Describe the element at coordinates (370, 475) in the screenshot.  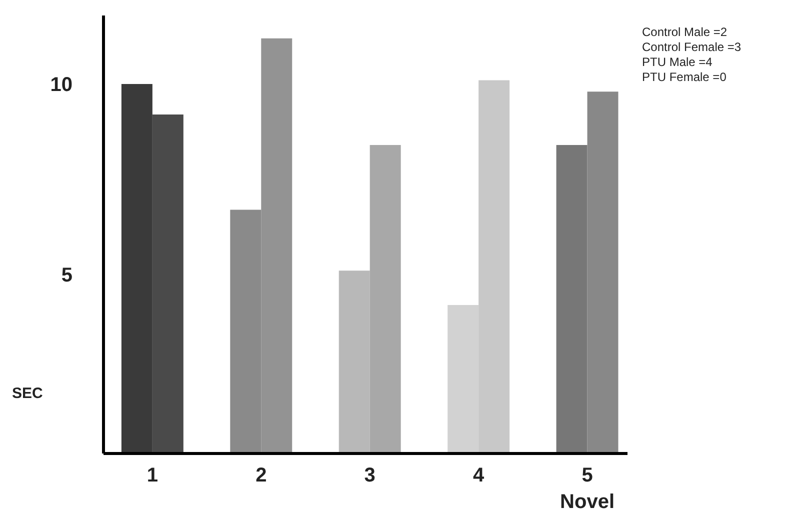
I see `x-tick-label: 3` at that location.